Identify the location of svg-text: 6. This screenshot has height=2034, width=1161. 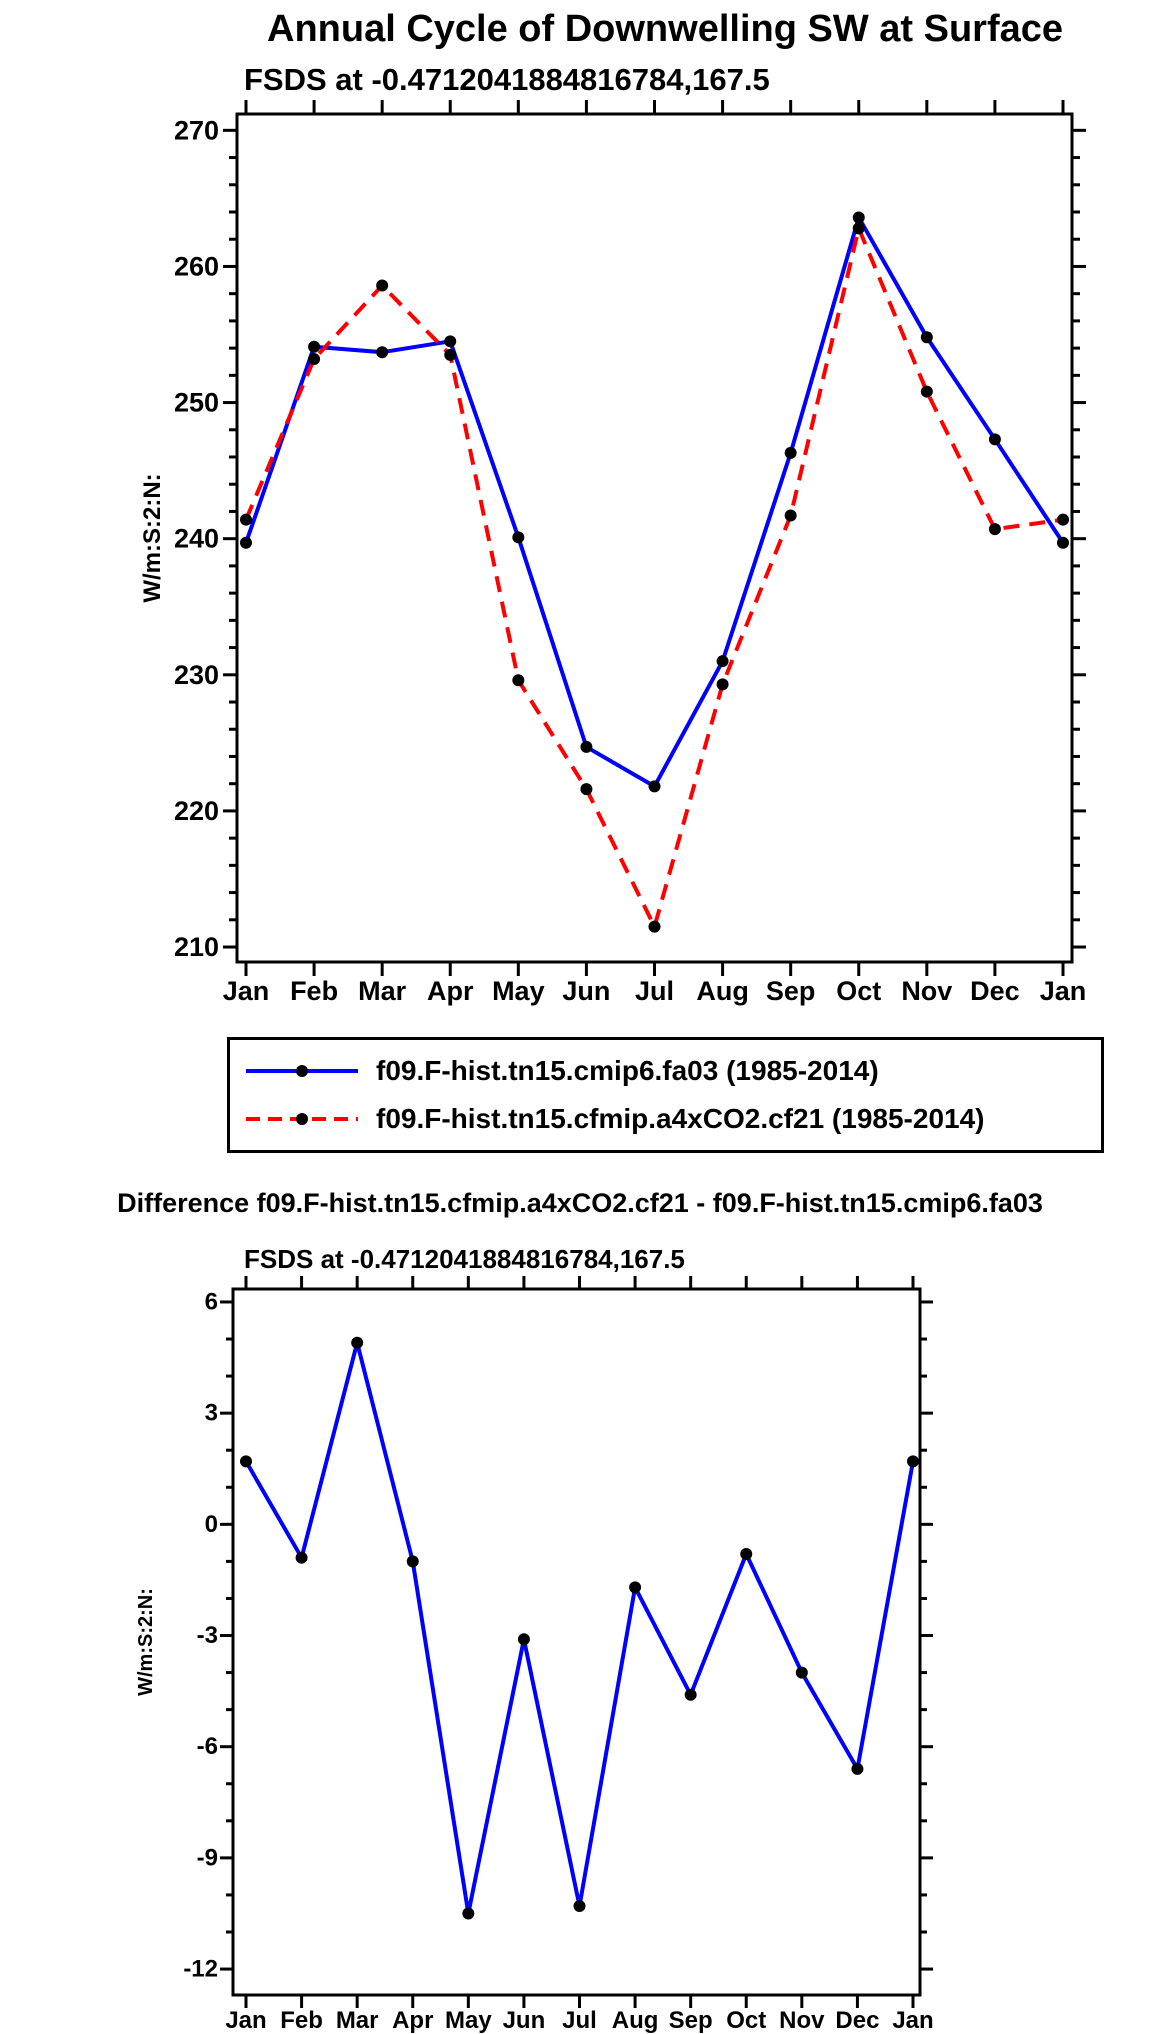
(211, 1301).